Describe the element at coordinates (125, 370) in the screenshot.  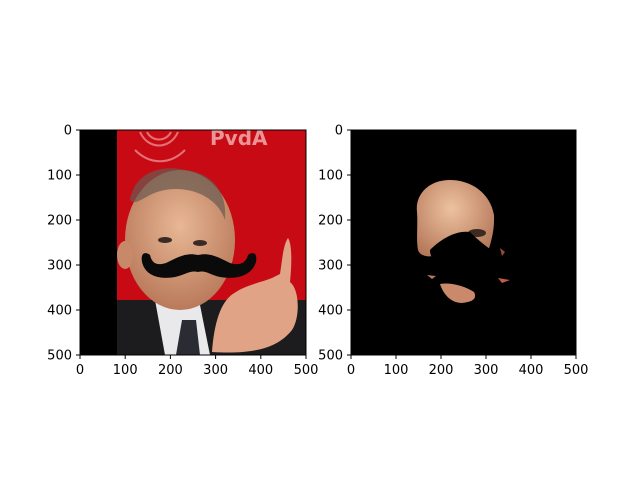
I see `left-xtick-label: 100` at that location.